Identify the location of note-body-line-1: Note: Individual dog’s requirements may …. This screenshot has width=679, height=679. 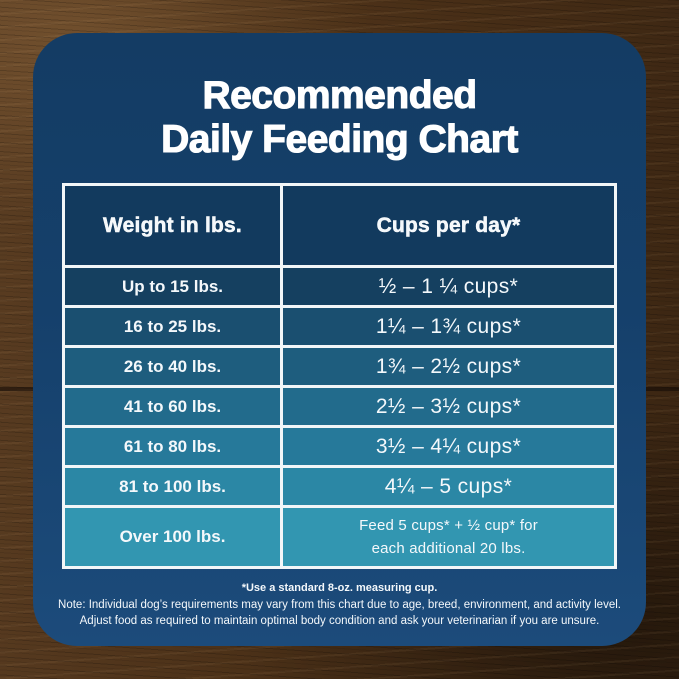
(339, 605).